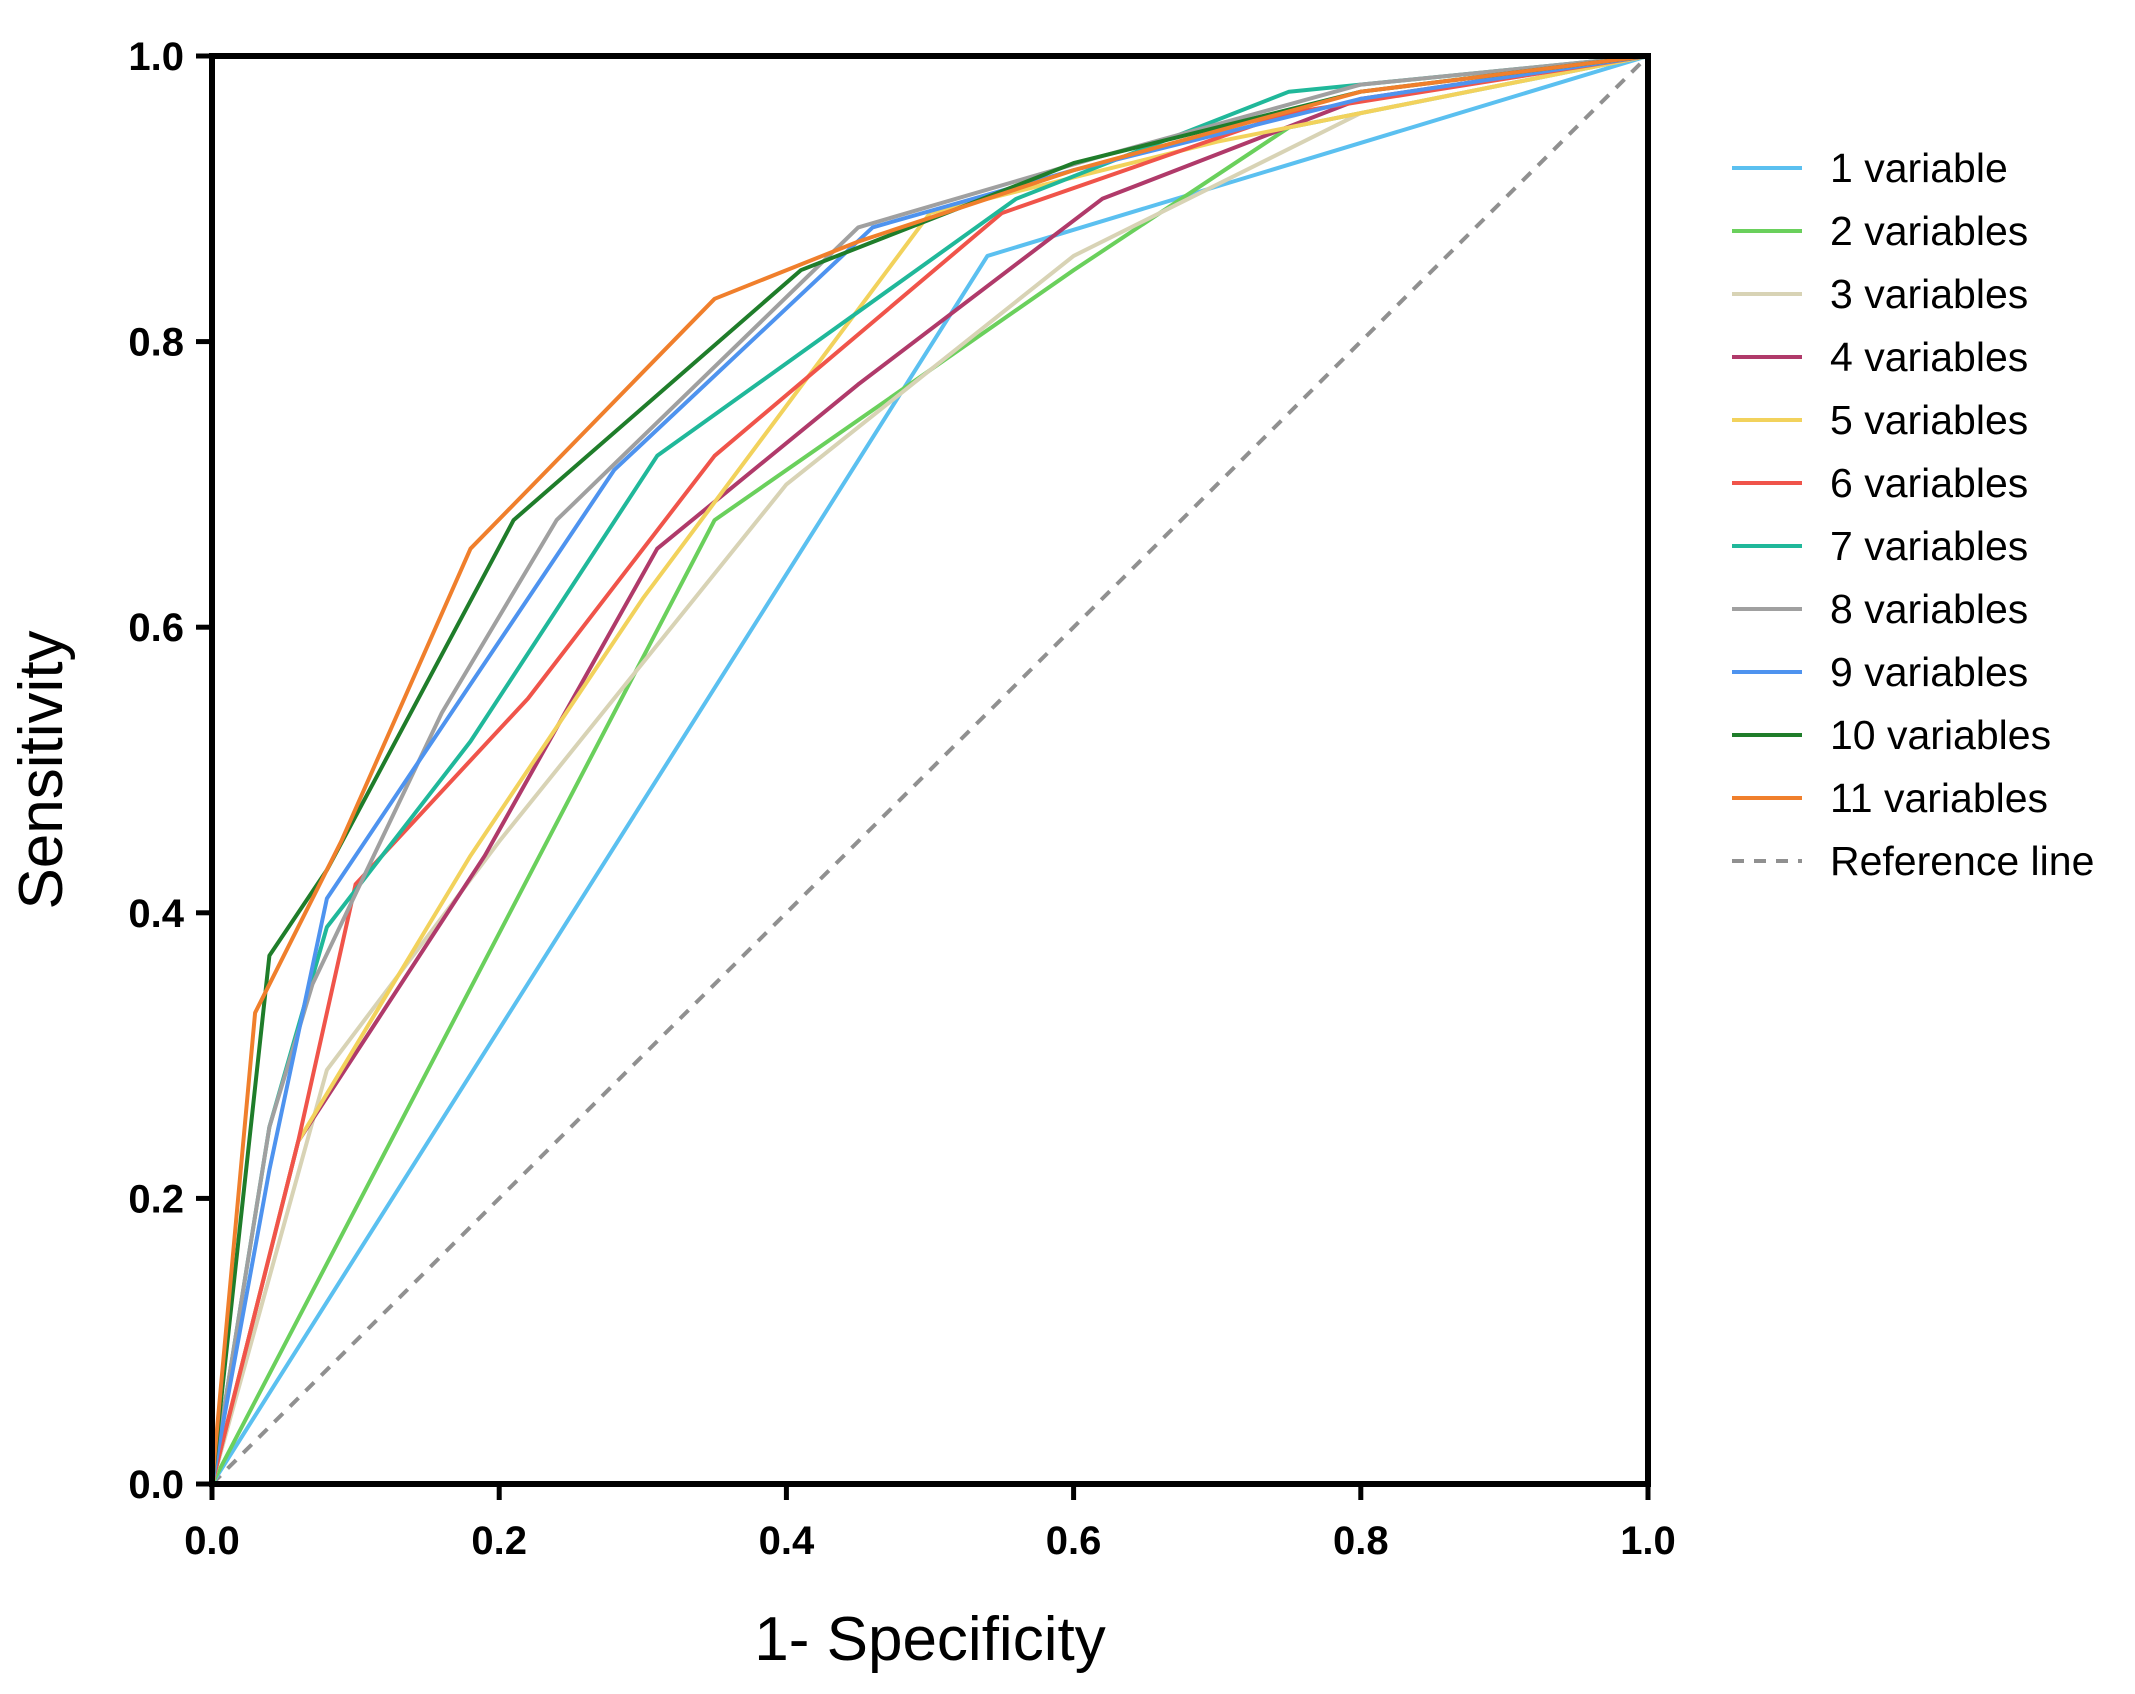 The height and width of the screenshot is (1694, 2135). What do you see at coordinates (156, 628) in the screenshot?
I see `y-tick-label: 0.6` at bounding box center [156, 628].